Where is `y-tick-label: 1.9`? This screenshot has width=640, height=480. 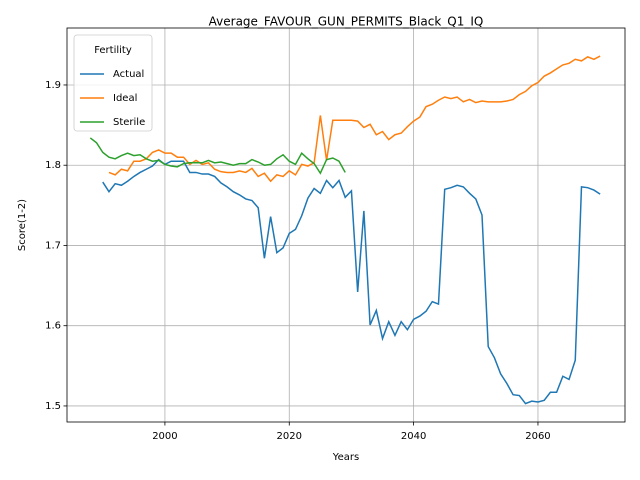
y-tick-label: 1.9 is located at coordinates (53, 85).